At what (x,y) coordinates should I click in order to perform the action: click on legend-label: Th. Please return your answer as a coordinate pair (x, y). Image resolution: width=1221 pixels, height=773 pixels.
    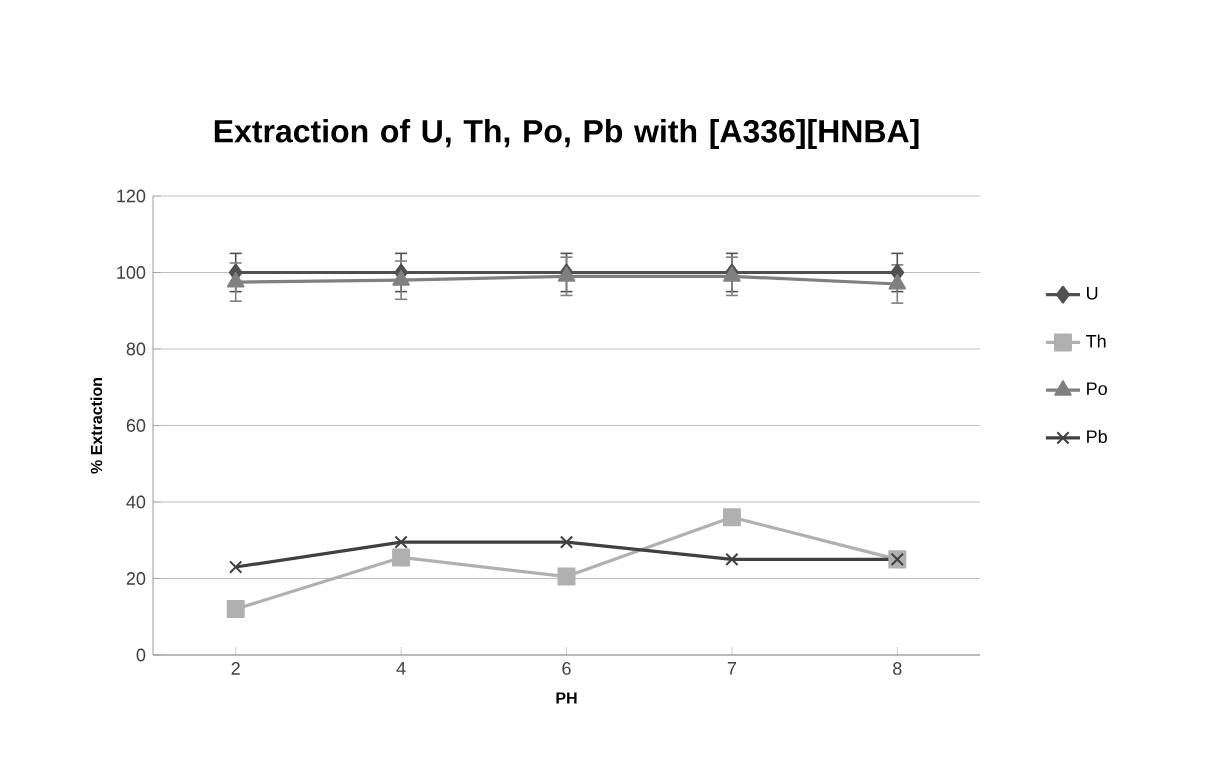
    Looking at the image, I should click on (1096, 341).